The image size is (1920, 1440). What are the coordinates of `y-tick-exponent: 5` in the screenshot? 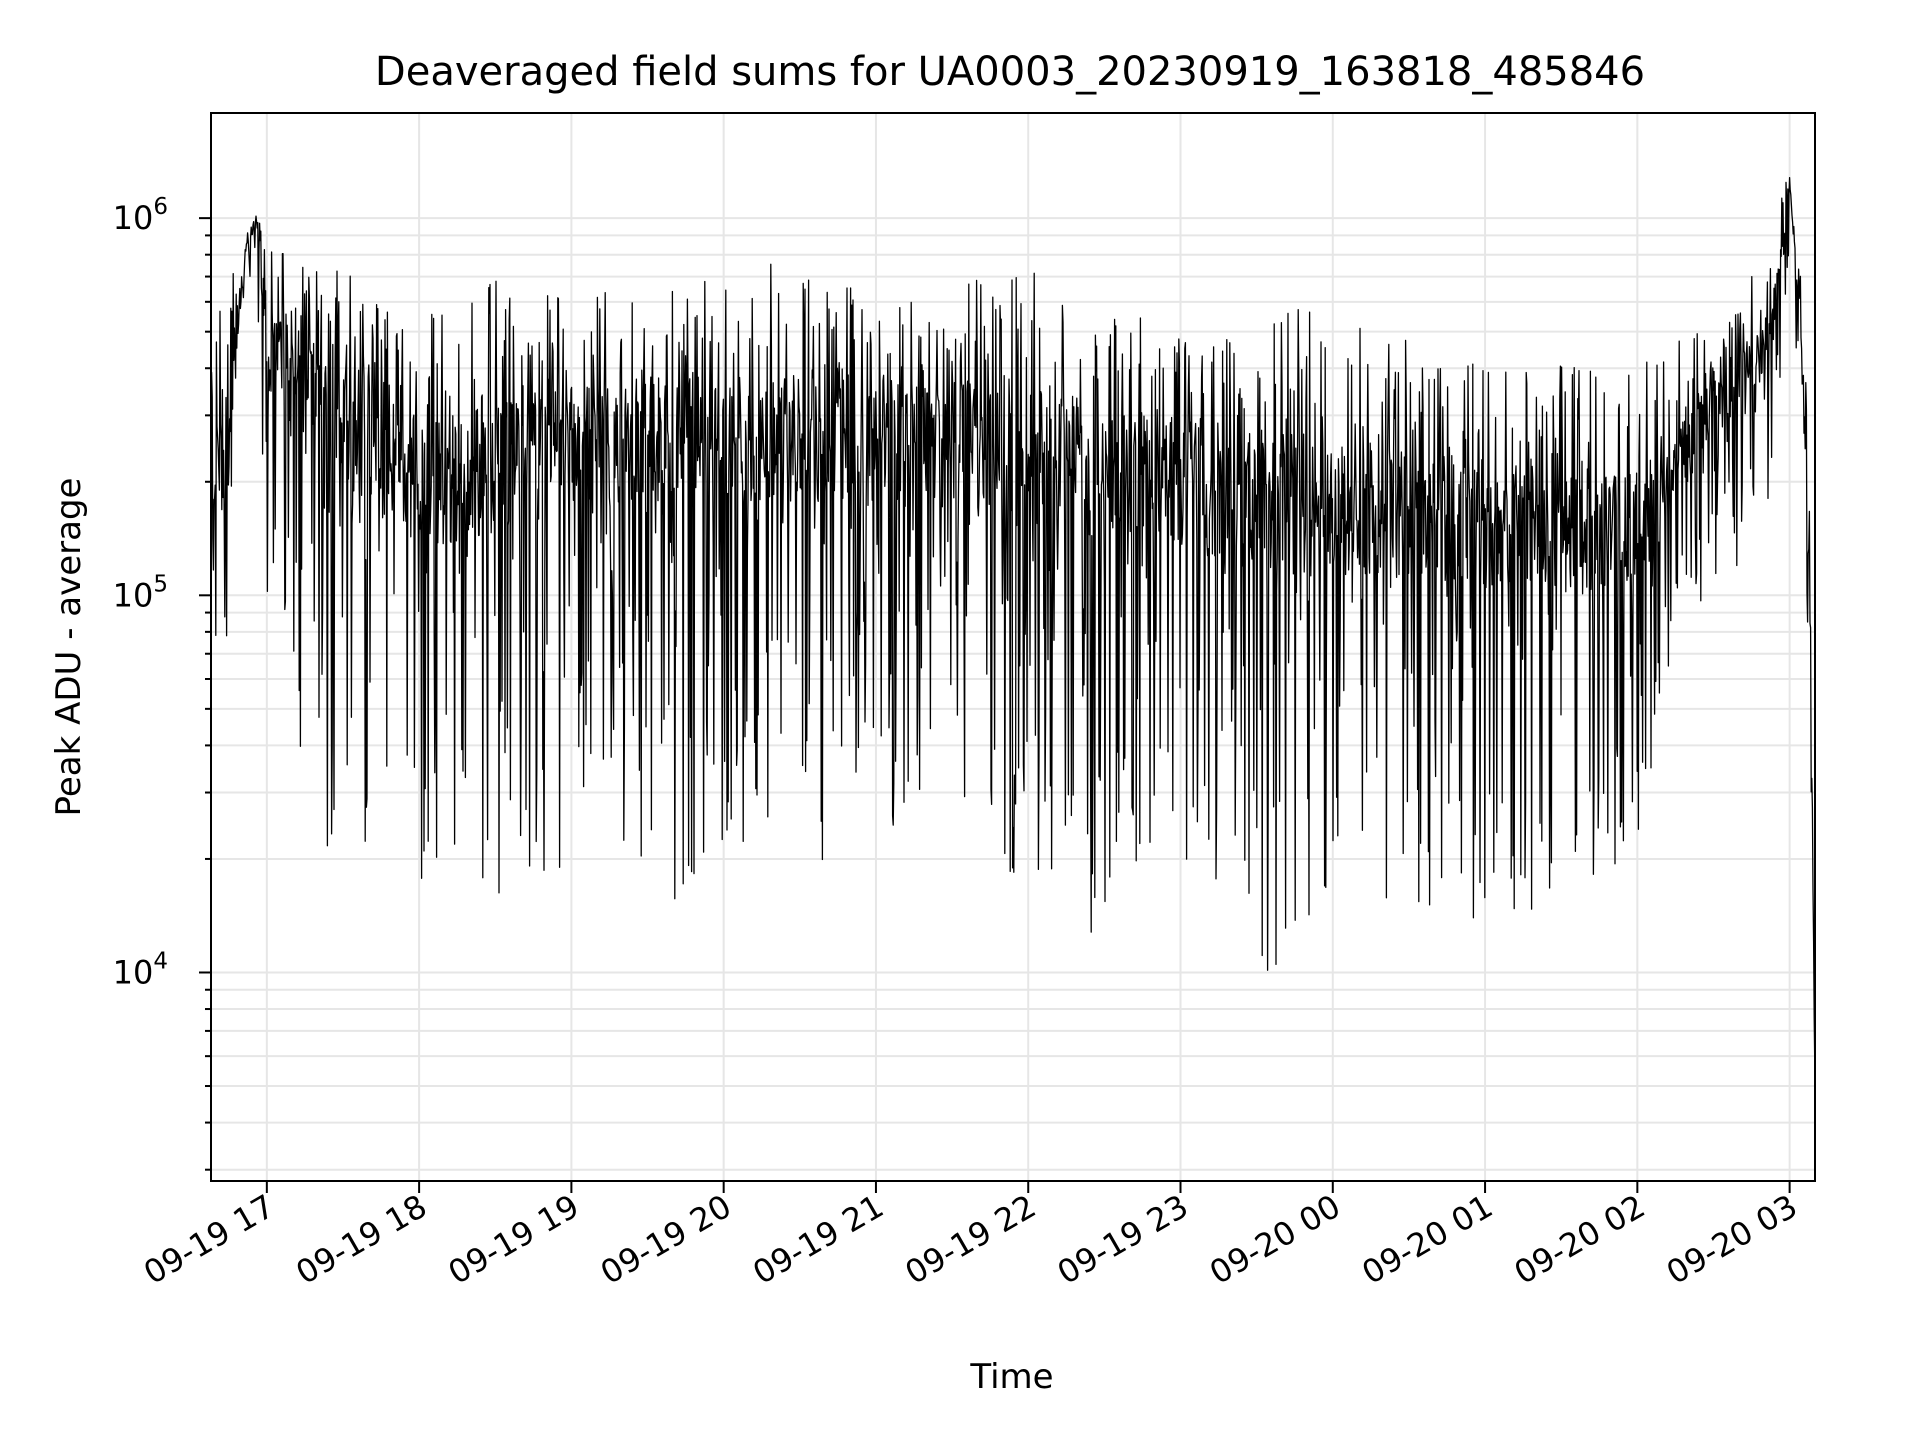 It's located at (160, 584).